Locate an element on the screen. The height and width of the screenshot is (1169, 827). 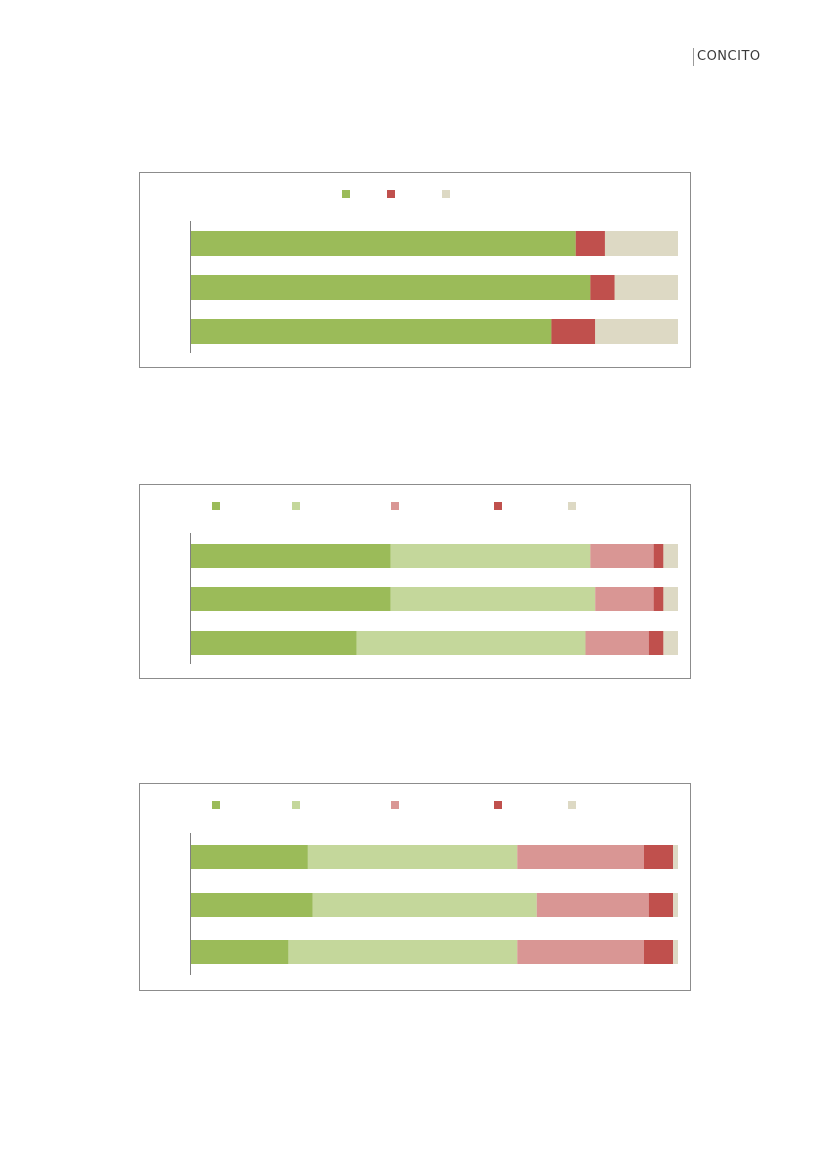
chart-1-svg is located at coordinates (434, 271).